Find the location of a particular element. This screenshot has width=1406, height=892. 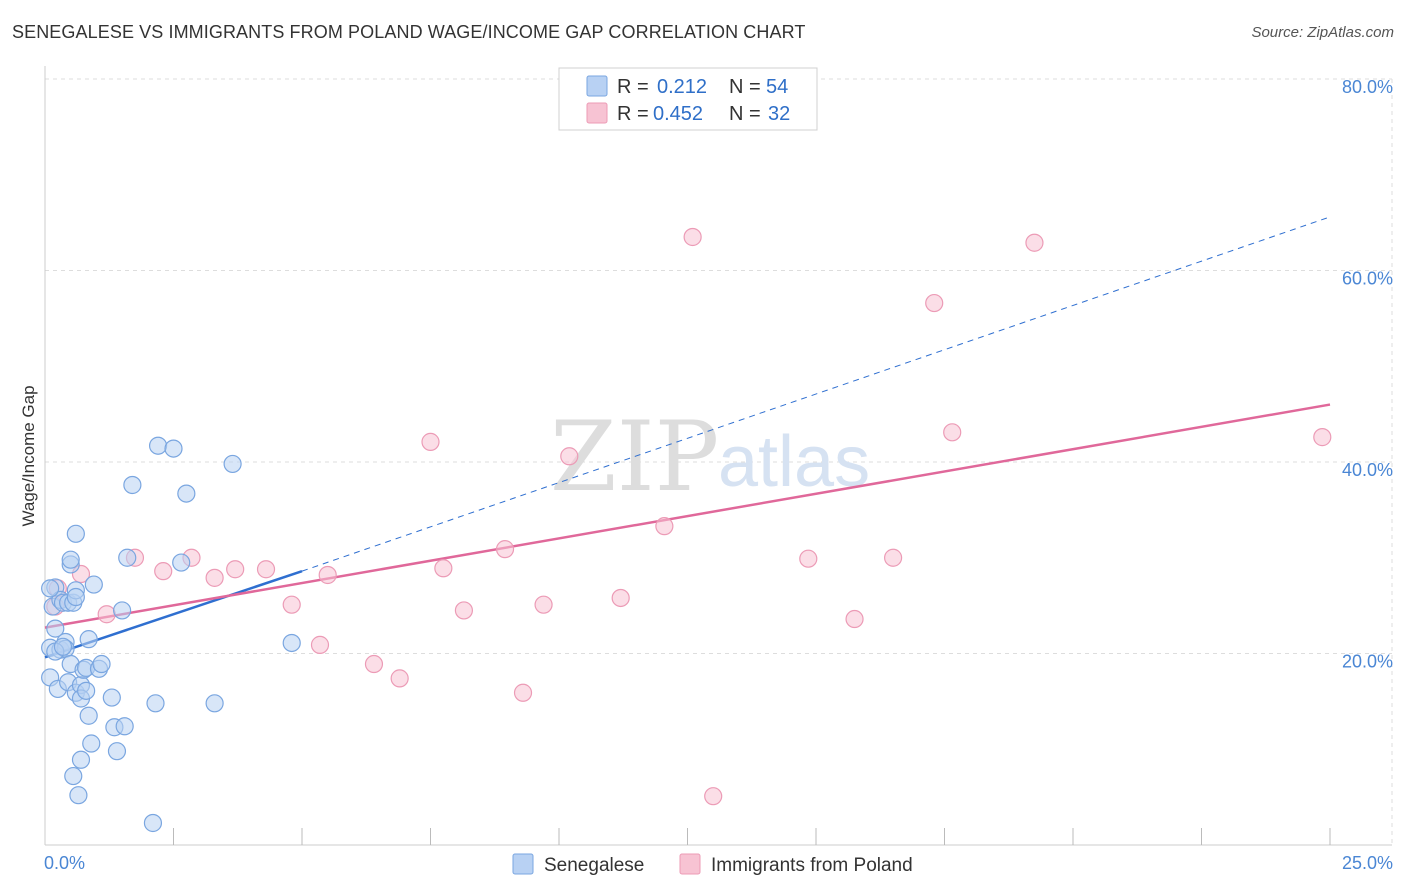

y-tick-label: 60.0% is located at coordinates (1367, 279).